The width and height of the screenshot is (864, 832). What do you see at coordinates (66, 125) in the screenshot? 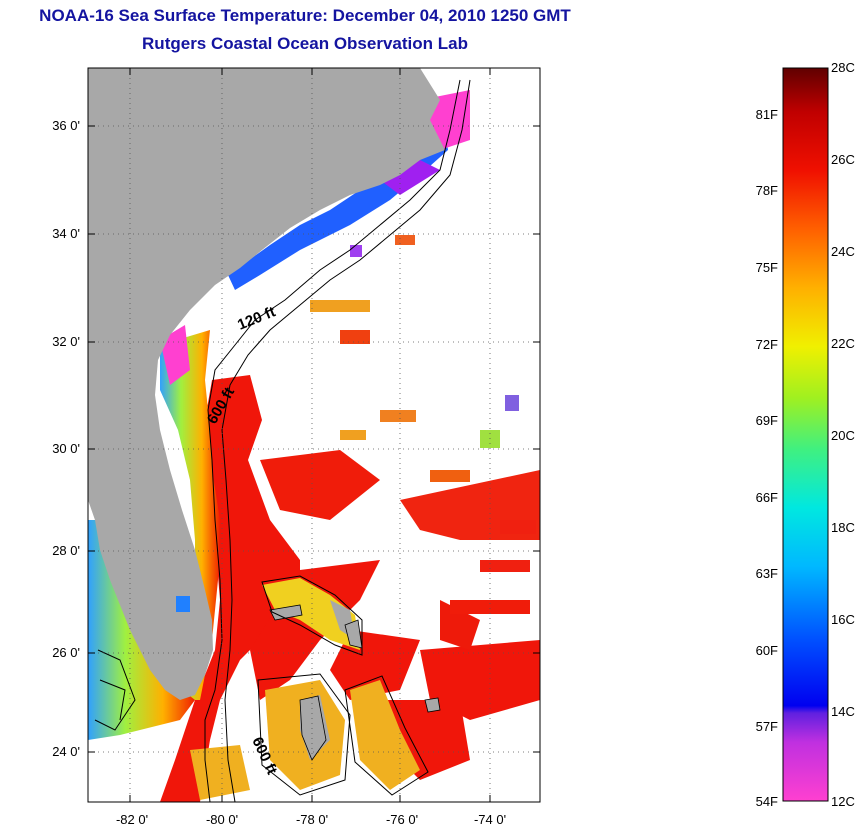
I see `lat-label: 36 0'` at bounding box center [66, 125].